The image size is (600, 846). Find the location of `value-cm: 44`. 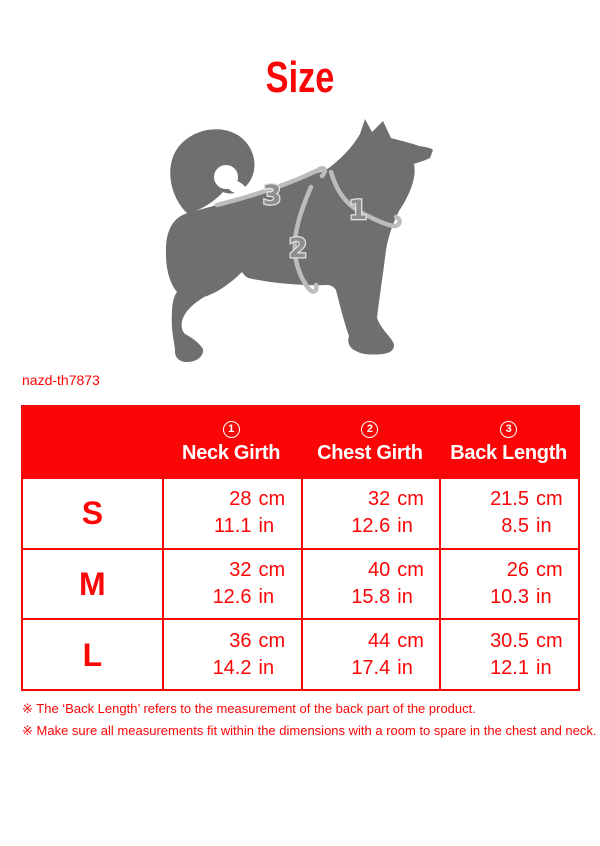

value-cm: 44 is located at coordinates (379, 640).